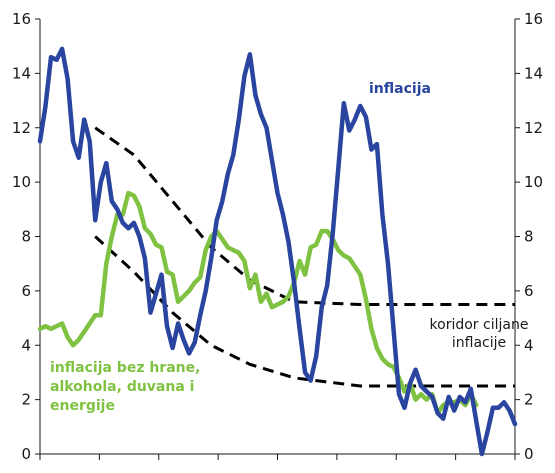 Image resolution: width=555 pixels, height=473 pixels. I want to click on y-axis-left-ticks: 0 2 4 6 8 10 12 14 16, so click(26, 236).